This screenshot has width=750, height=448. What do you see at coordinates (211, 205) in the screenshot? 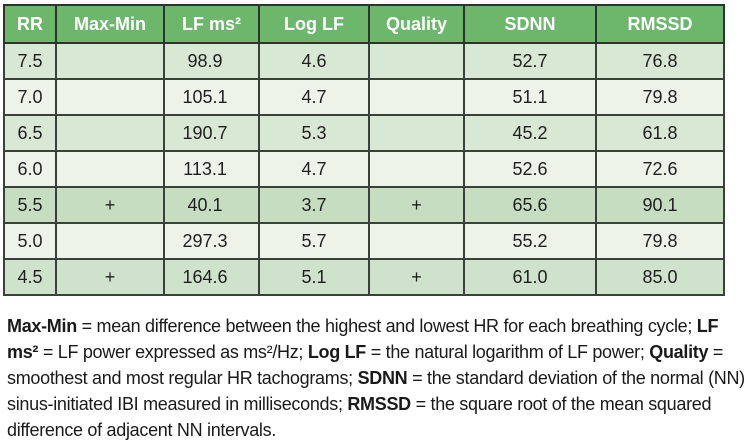
I see `cell-lf-ms2: 40.1` at bounding box center [211, 205].